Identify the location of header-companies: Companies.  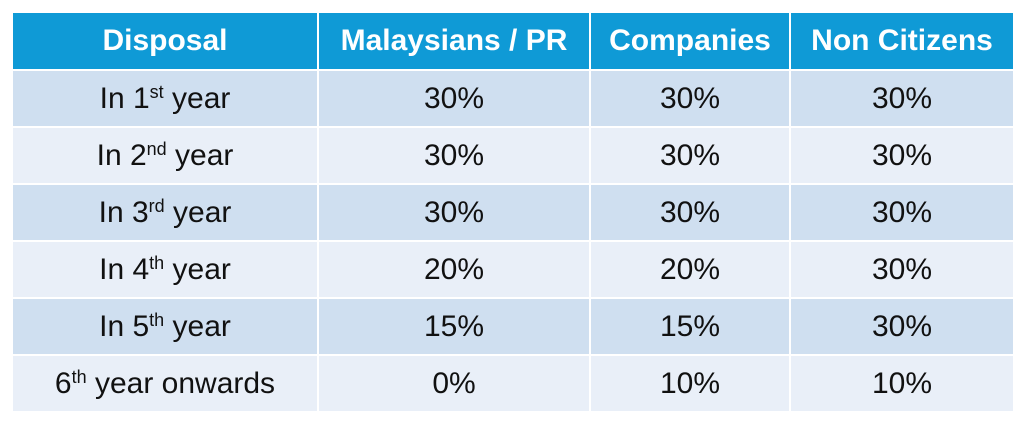
(690, 41).